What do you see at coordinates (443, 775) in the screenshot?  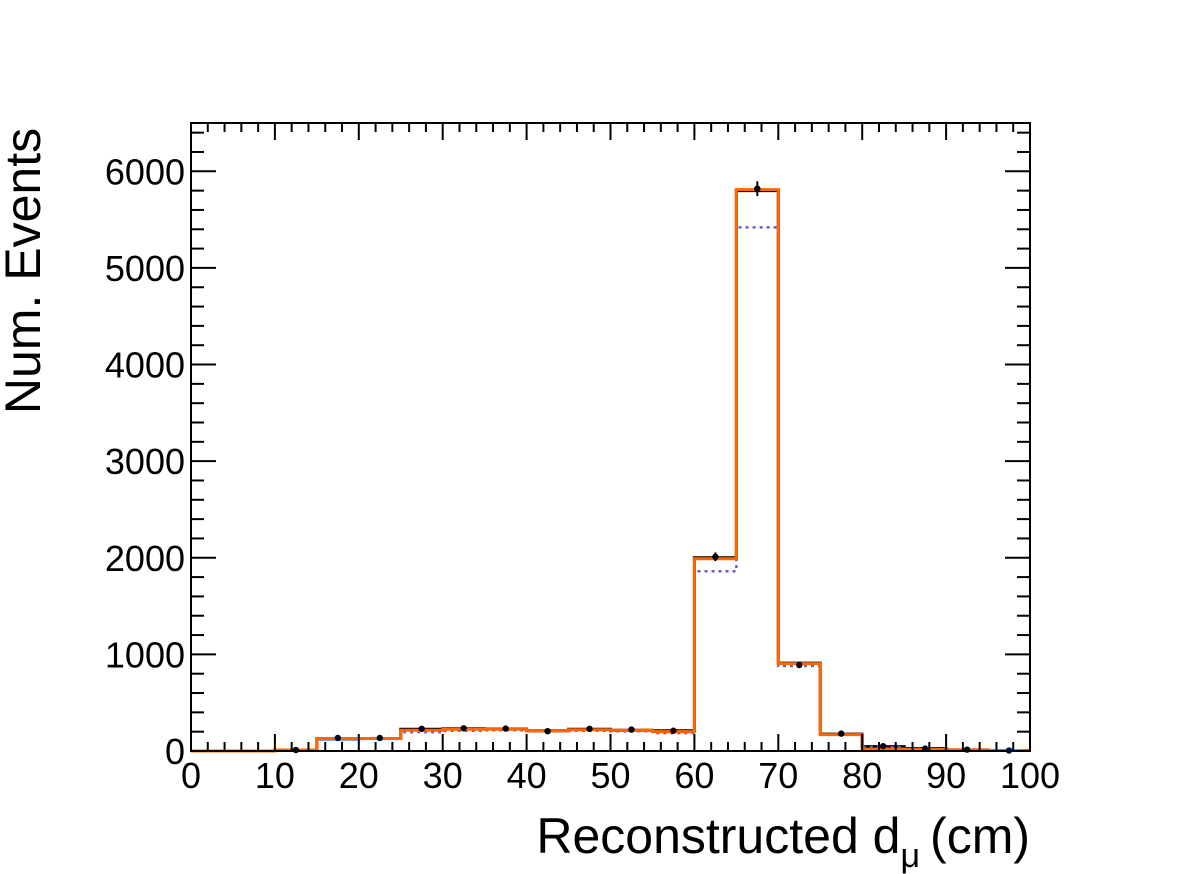 I see `x-tick-label: 30` at bounding box center [443, 775].